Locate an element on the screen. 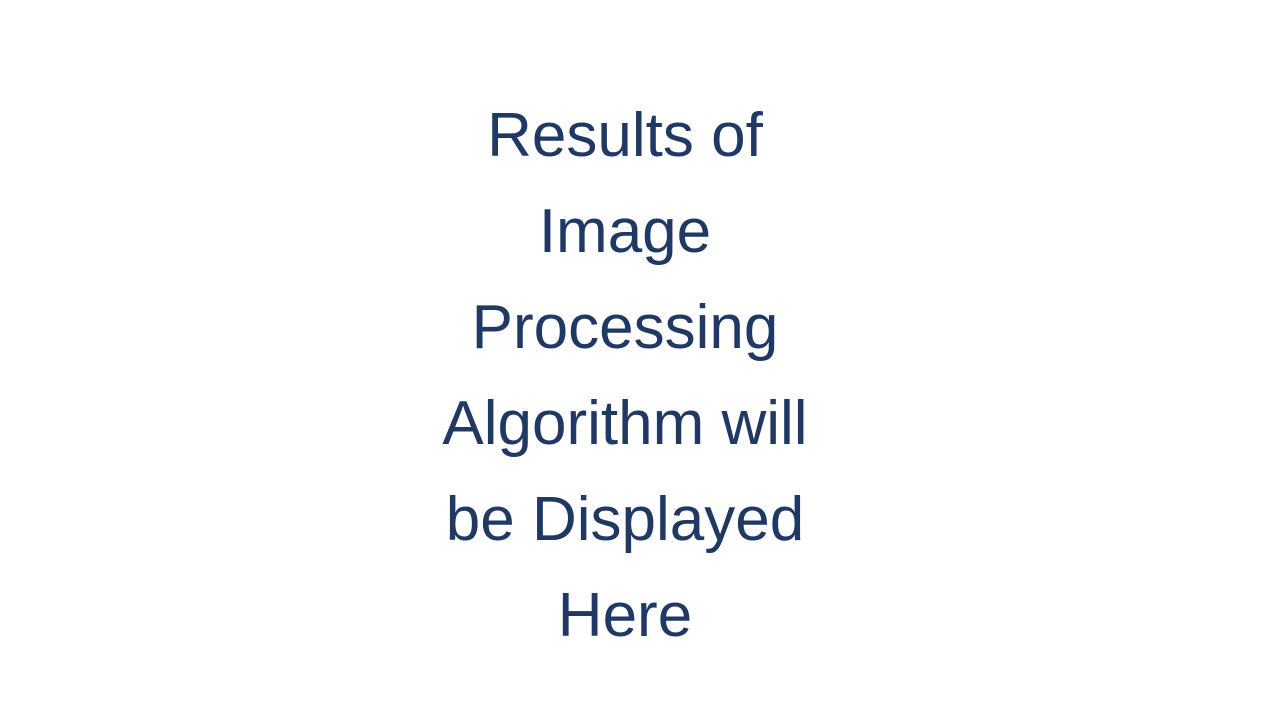  message-line: be Displayed is located at coordinates (625, 519).